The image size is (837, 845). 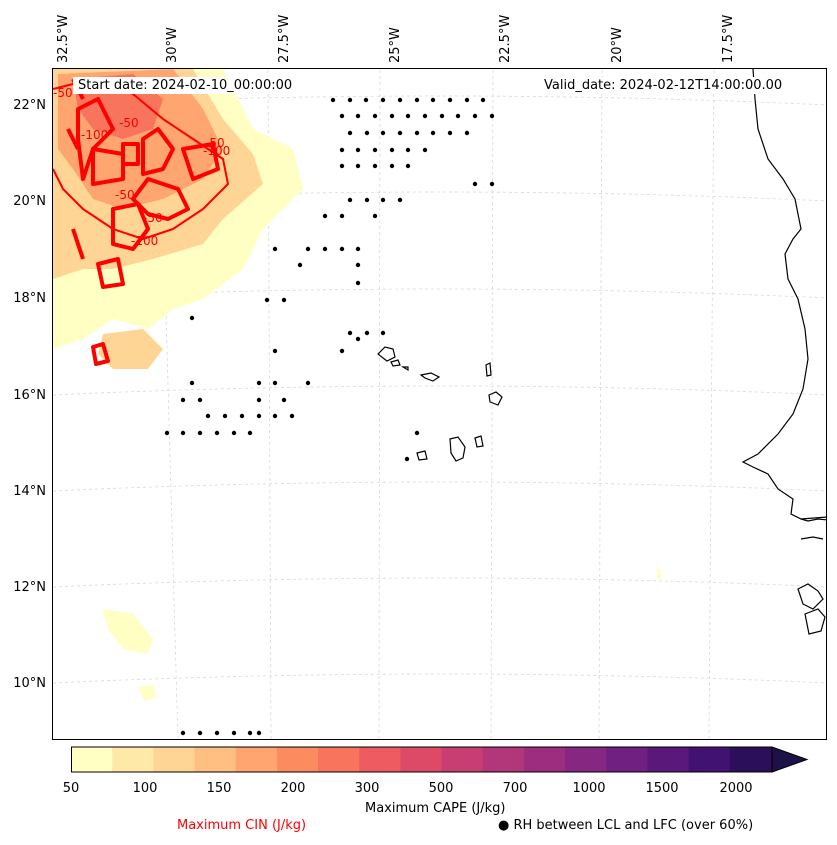 What do you see at coordinates (422, 455) in the screenshot?
I see `island-fogo` at bounding box center [422, 455].